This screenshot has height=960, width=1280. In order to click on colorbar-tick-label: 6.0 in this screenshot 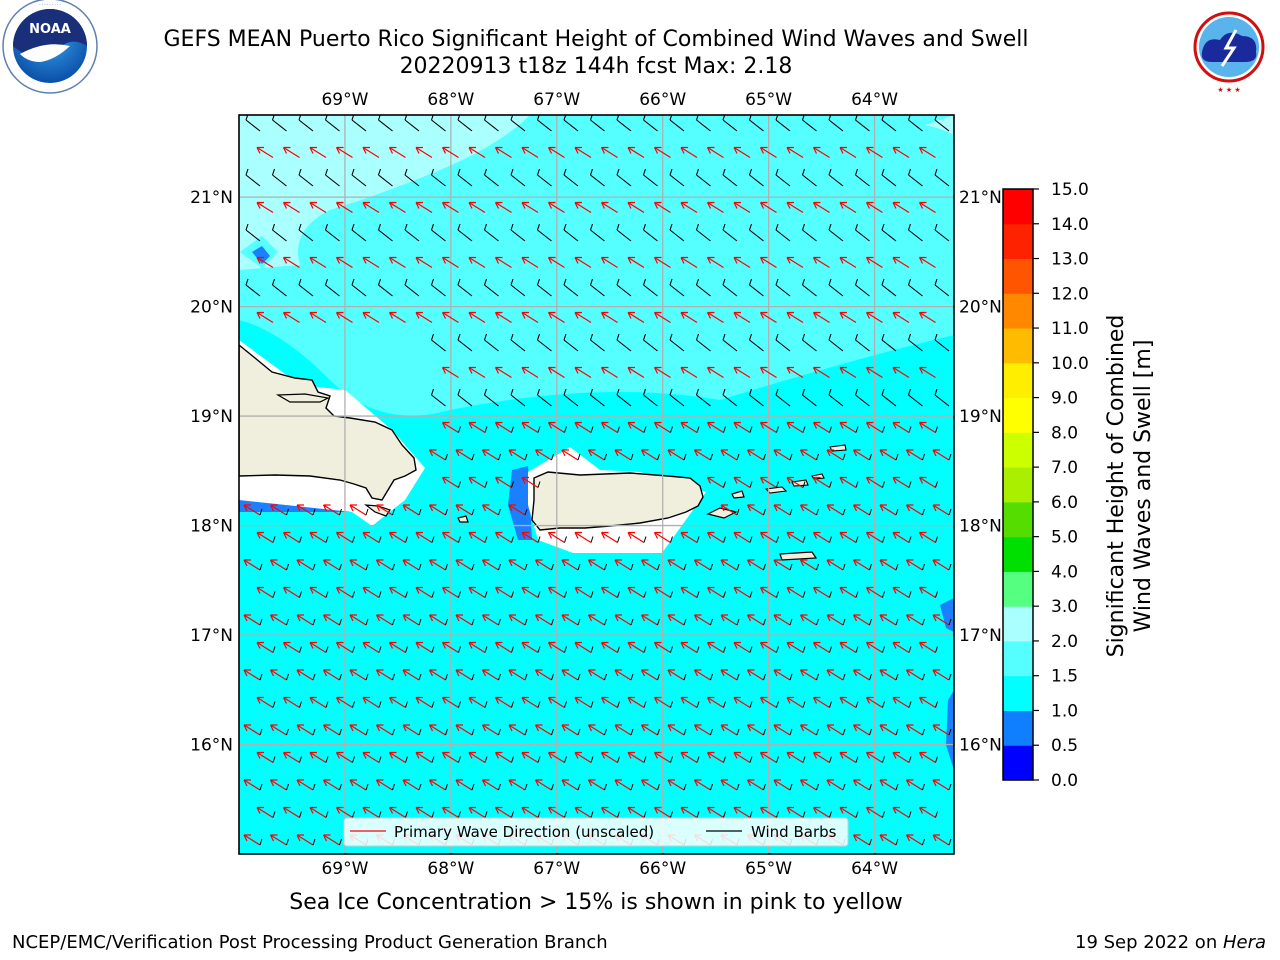, I will do `click(1064, 503)`.